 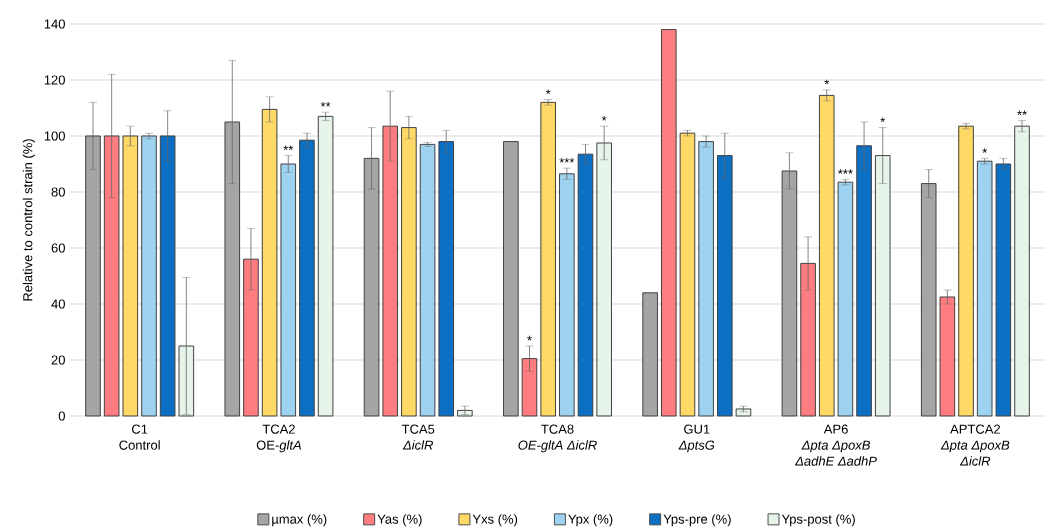 What do you see at coordinates (28, 220) in the screenshot?
I see `y-axis-title: Relative to control strain (%)` at bounding box center [28, 220].